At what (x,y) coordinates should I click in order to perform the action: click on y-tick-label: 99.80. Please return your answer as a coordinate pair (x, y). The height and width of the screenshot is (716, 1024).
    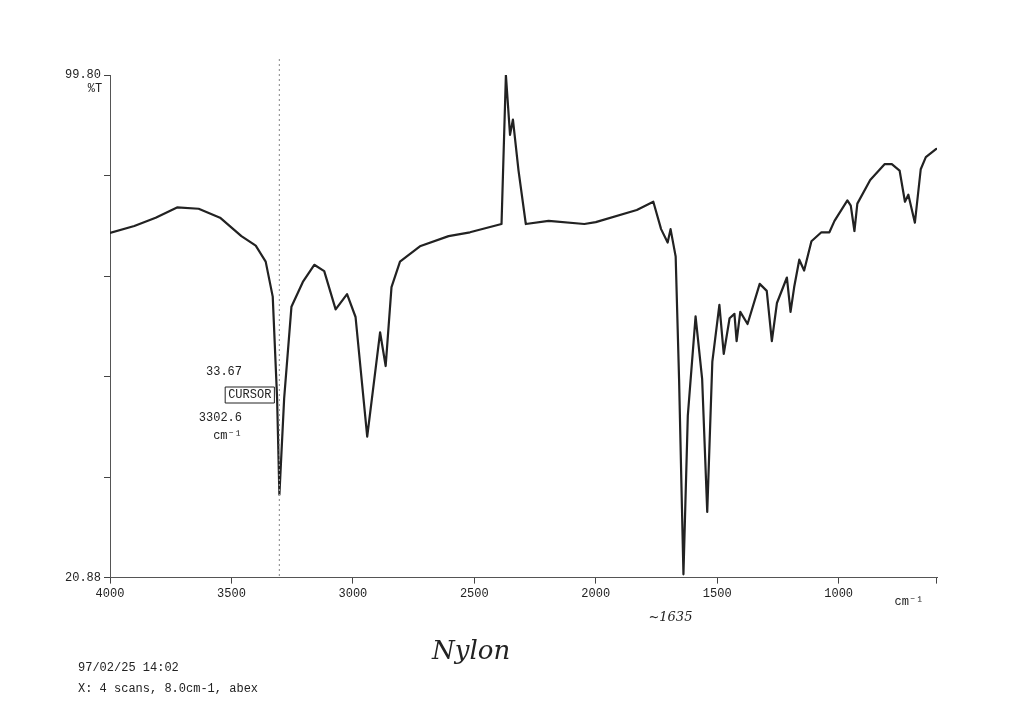
    Looking at the image, I should click on (83, 75).